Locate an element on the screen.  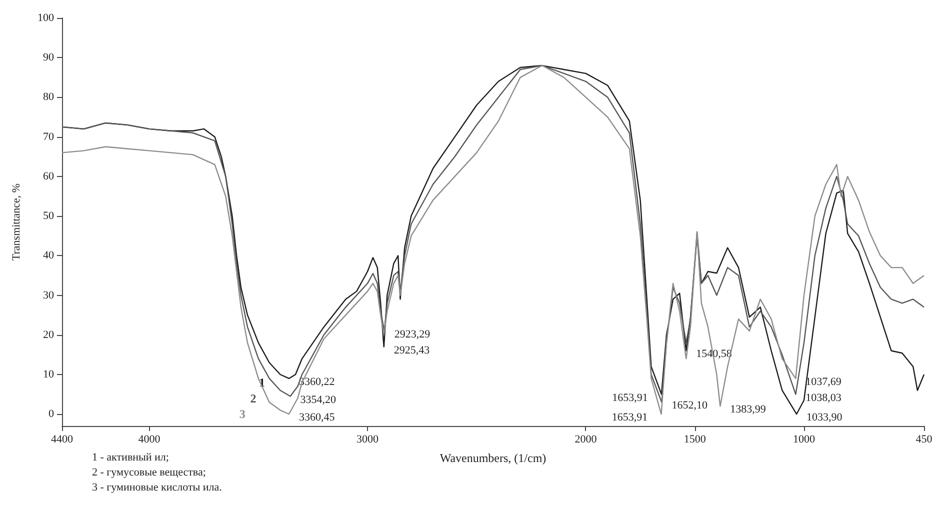
series-label: 2 is located at coordinates (253, 398).